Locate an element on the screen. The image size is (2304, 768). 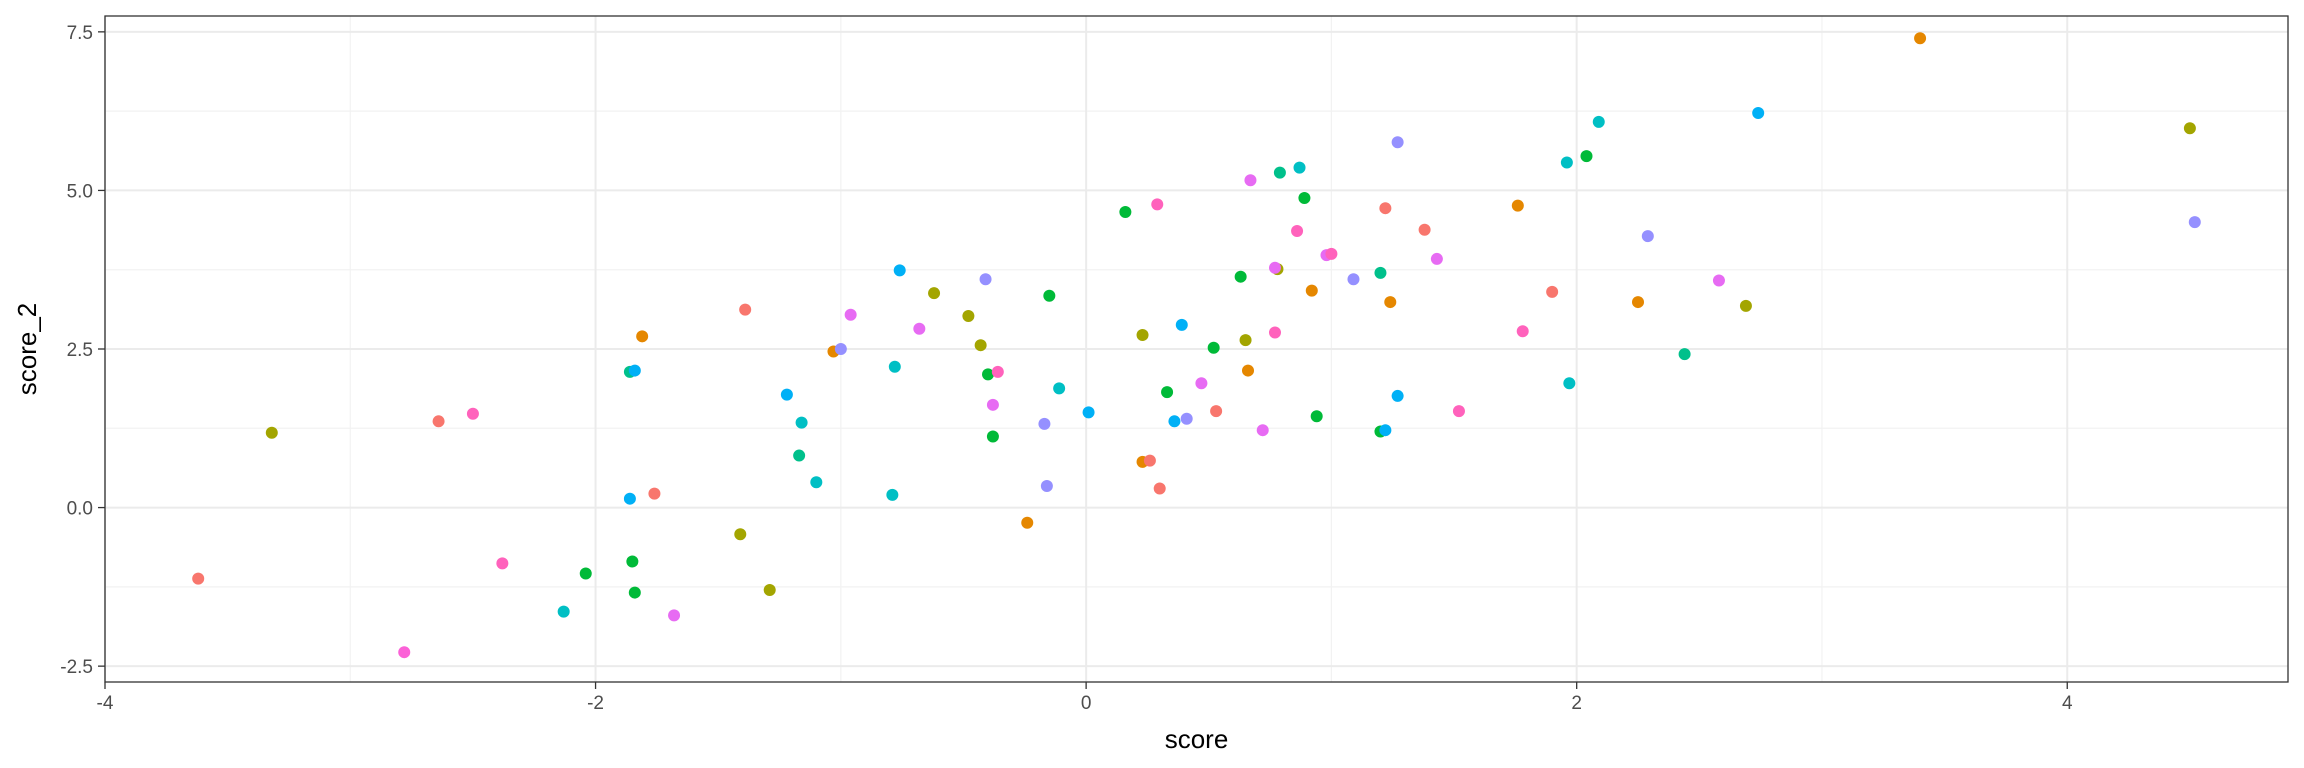
x-axis-title: score is located at coordinates (1197, 739).